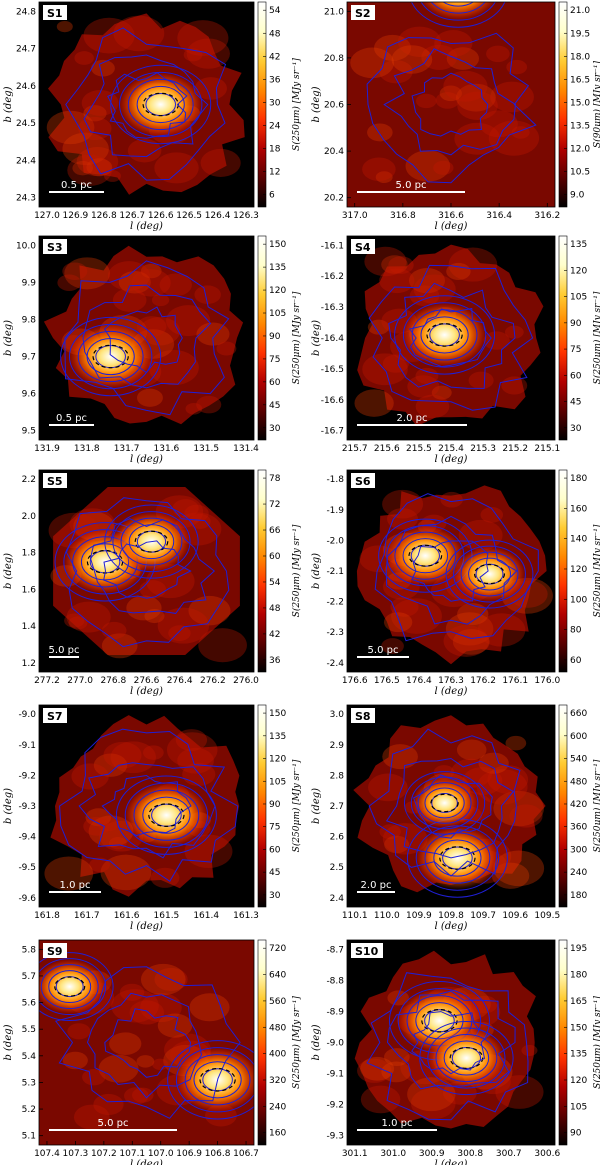 The width and height of the screenshot is (600, 1165). What do you see at coordinates (376, 885) in the screenshot?
I see `scale-bar-label: 2.0 pc` at bounding box center [376, 885].